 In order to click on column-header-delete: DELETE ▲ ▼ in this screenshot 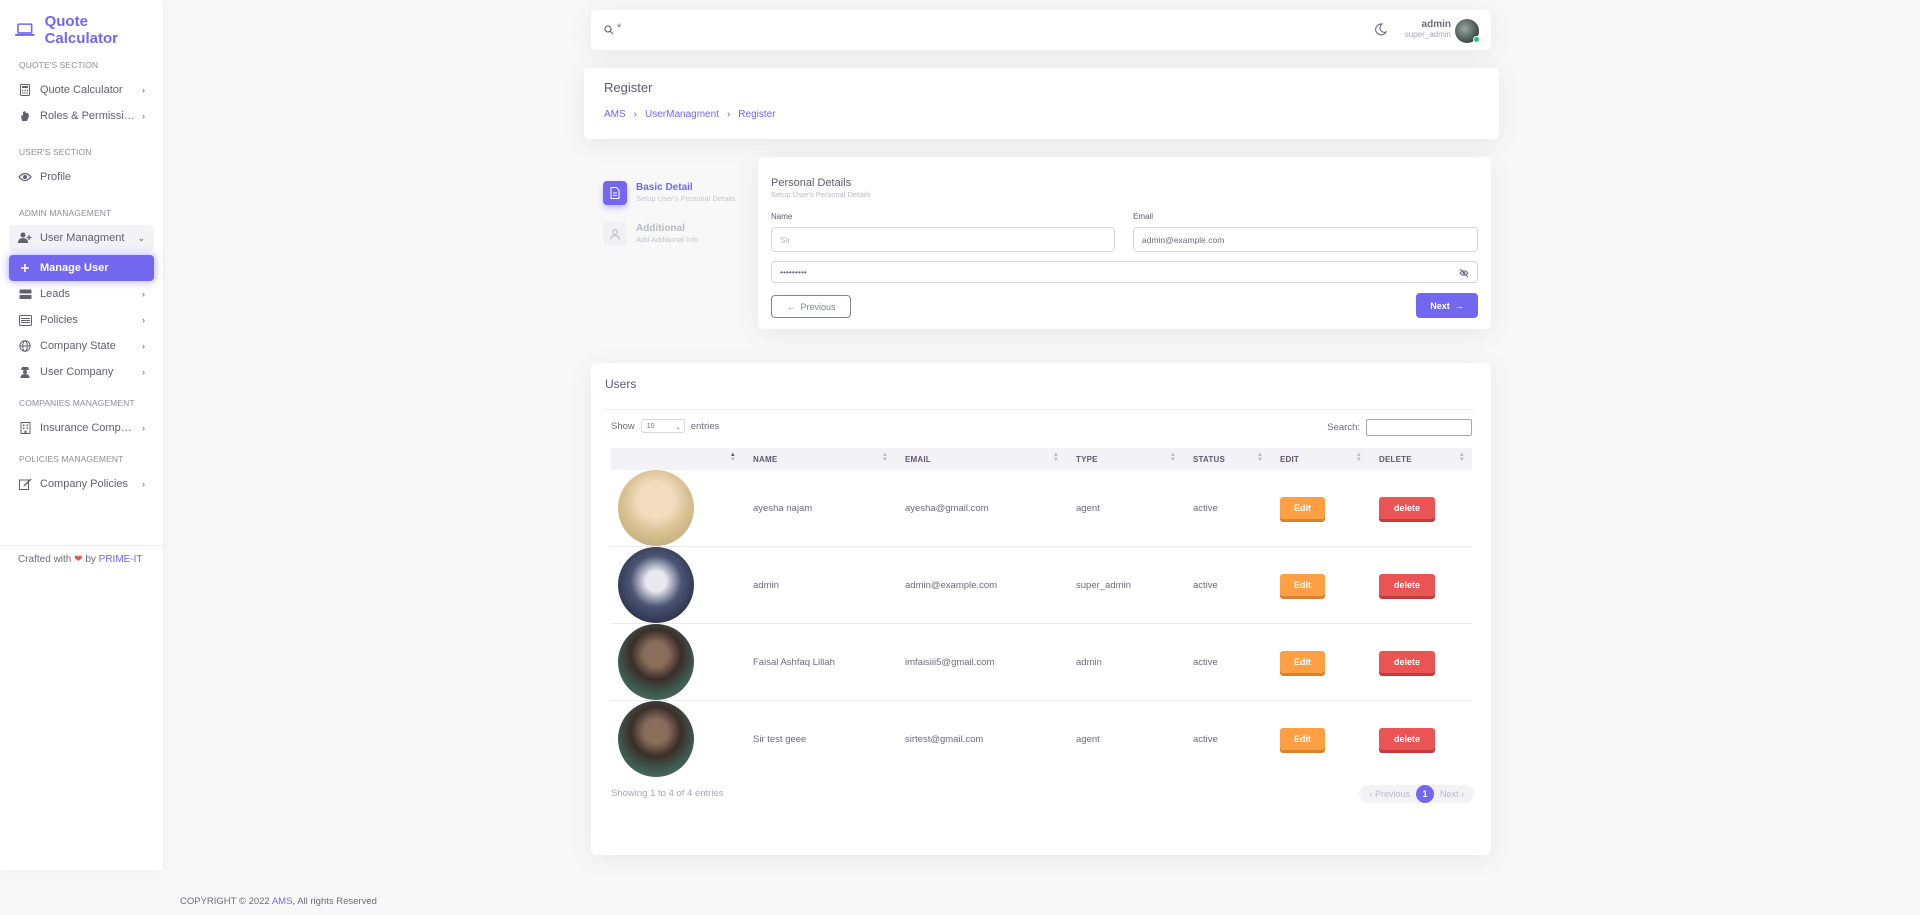, I will do `click(1420, 459)`.